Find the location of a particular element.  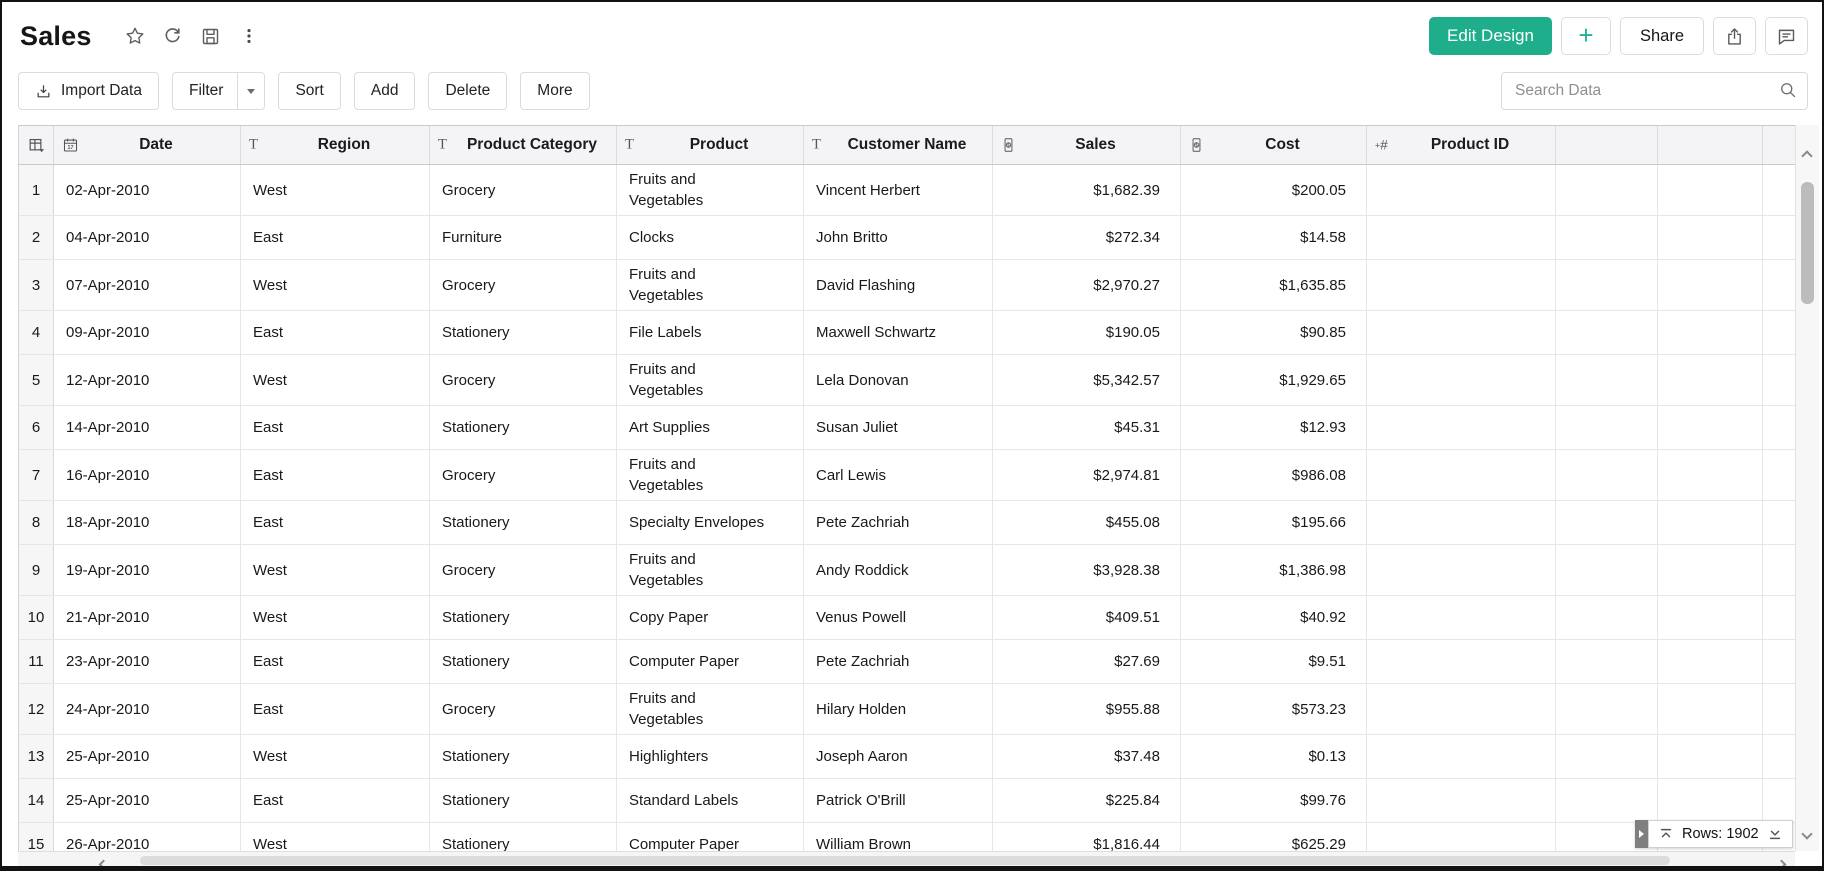

cell-sales: $455.08 is located at coordinates (1087, 522).